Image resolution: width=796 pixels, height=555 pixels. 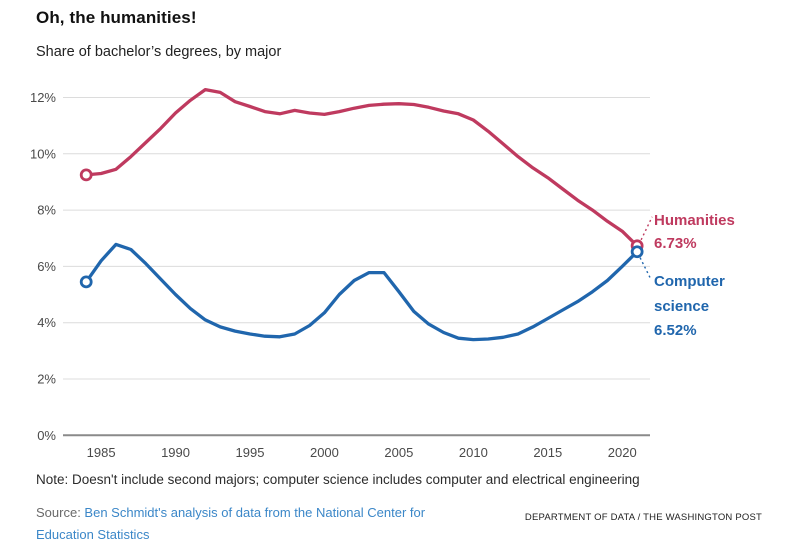 I want to click on y-tick-label-10%: 10%, so click(x=43, y=153).